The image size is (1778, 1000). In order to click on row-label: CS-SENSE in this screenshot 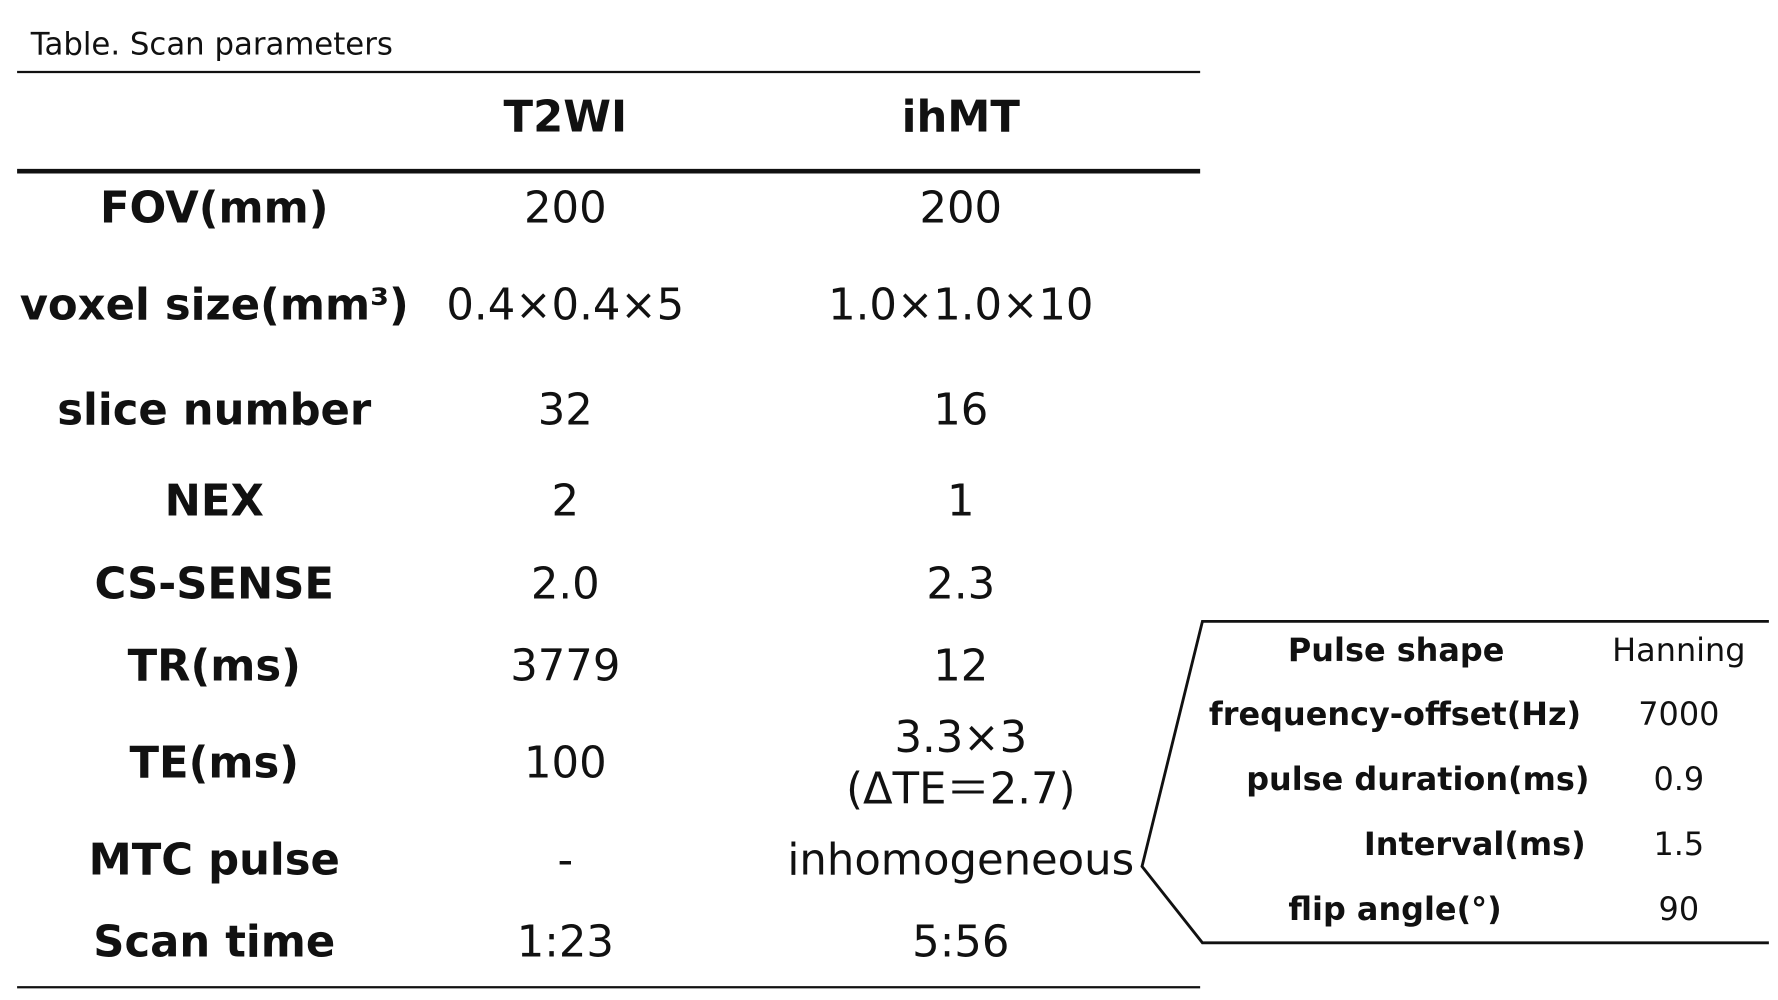, I will do `click(215, 585)`.